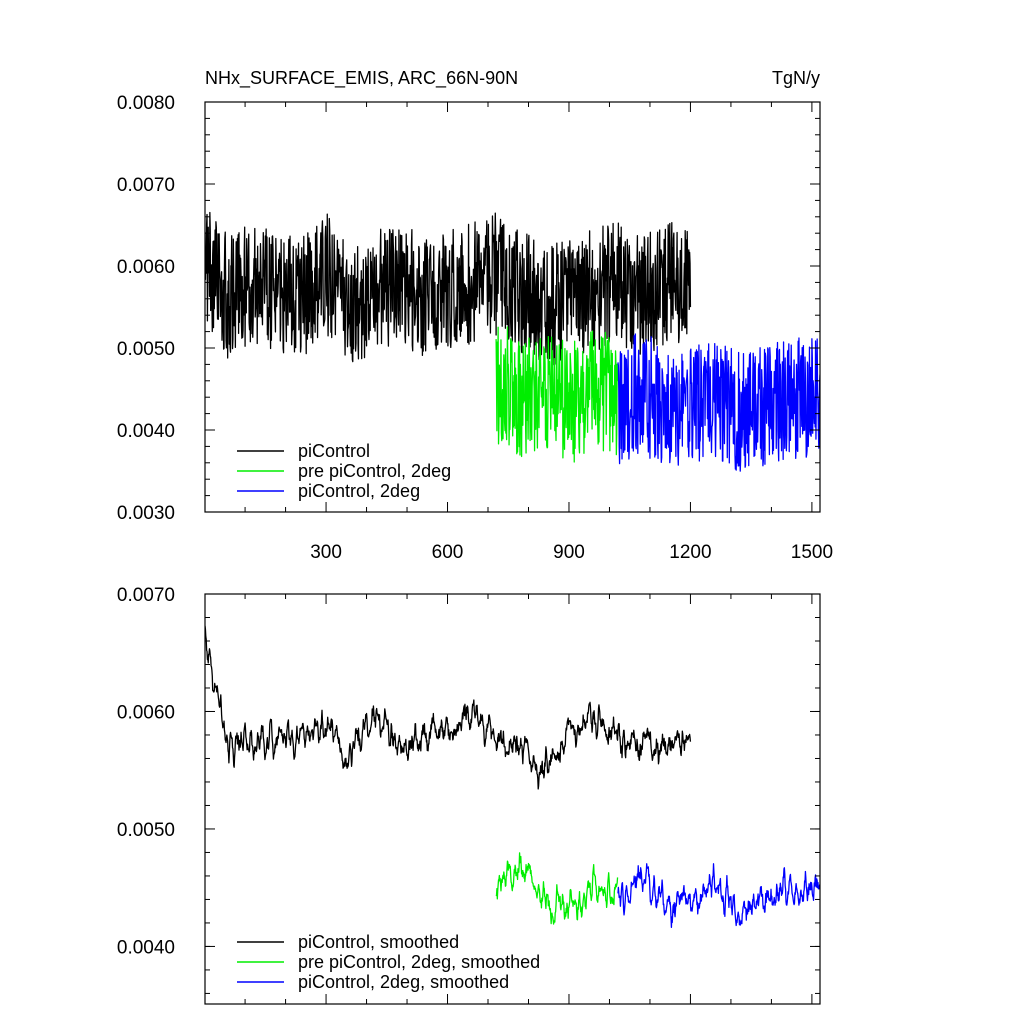  Describe the element at coordinates (419, 962) in the screenshot. I see `legend-label: pre piControl, 2deg, smoothed` at that location.